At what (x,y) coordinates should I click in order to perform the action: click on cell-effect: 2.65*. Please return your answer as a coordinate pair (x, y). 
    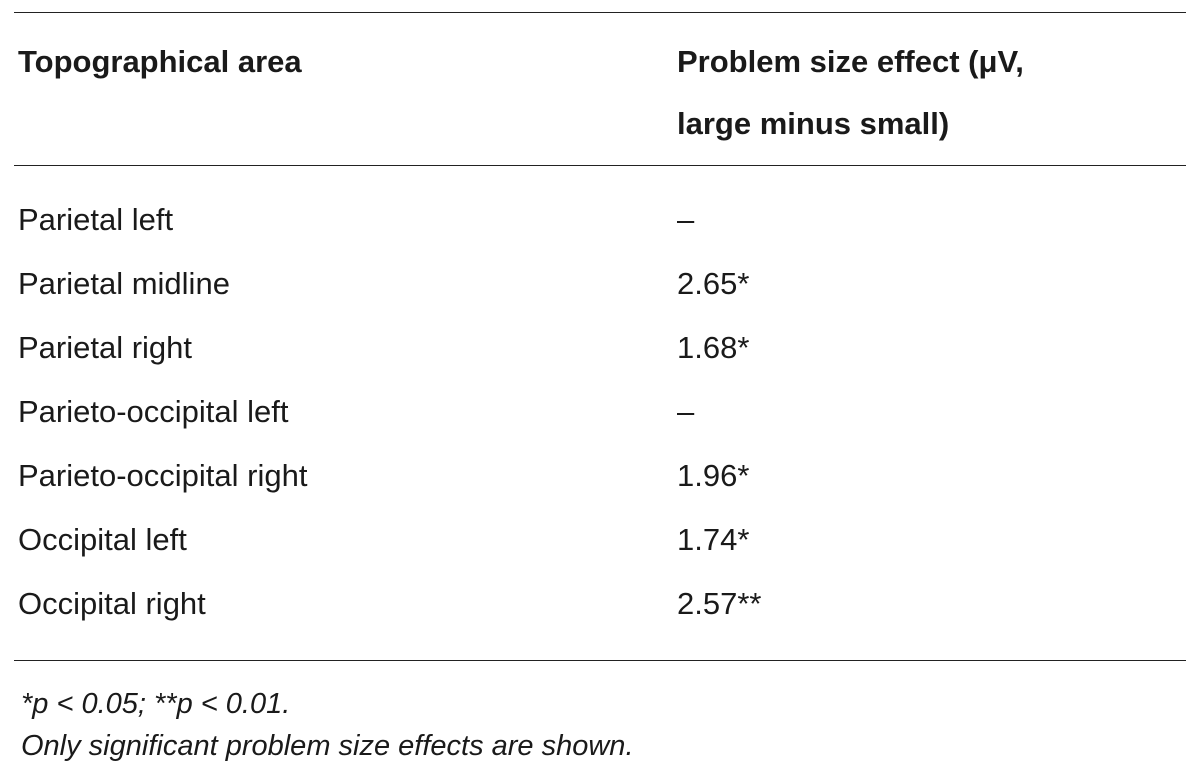
    Looking at the image, I should click on (713, 283).